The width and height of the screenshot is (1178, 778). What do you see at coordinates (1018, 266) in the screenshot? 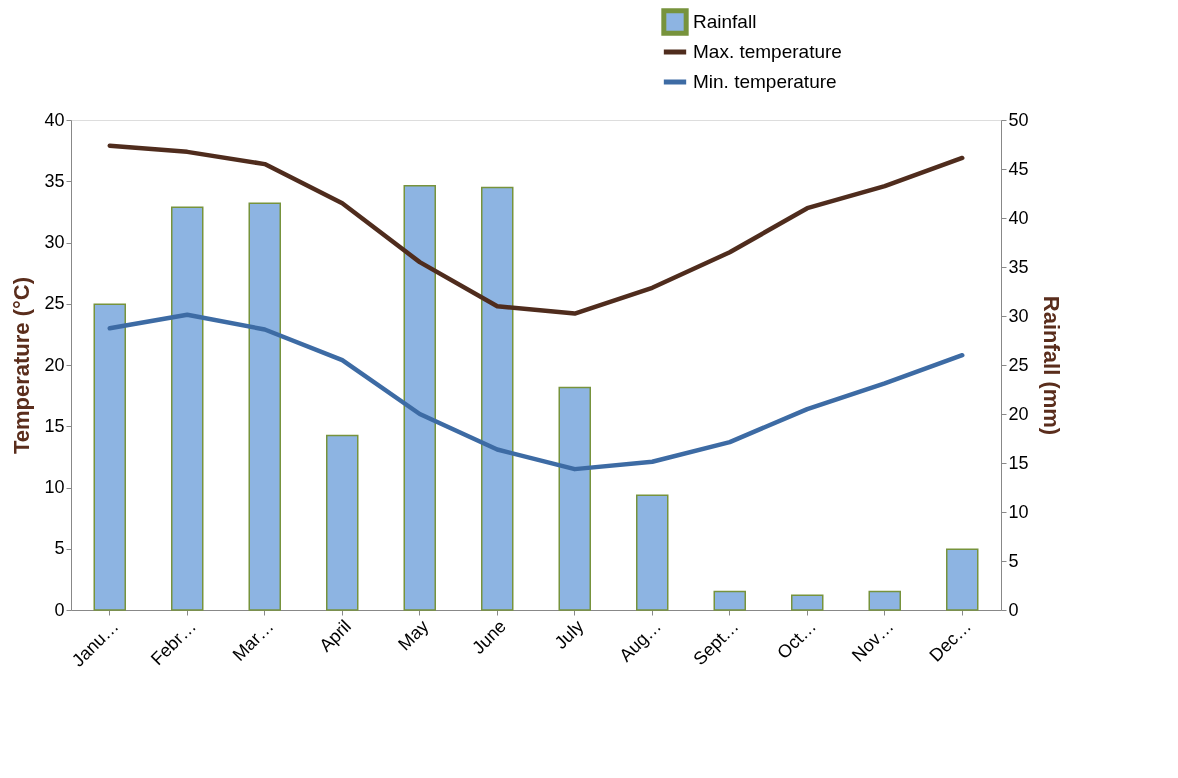
I see `y2-tick-label: 35` at bounding box center [1018, 266].